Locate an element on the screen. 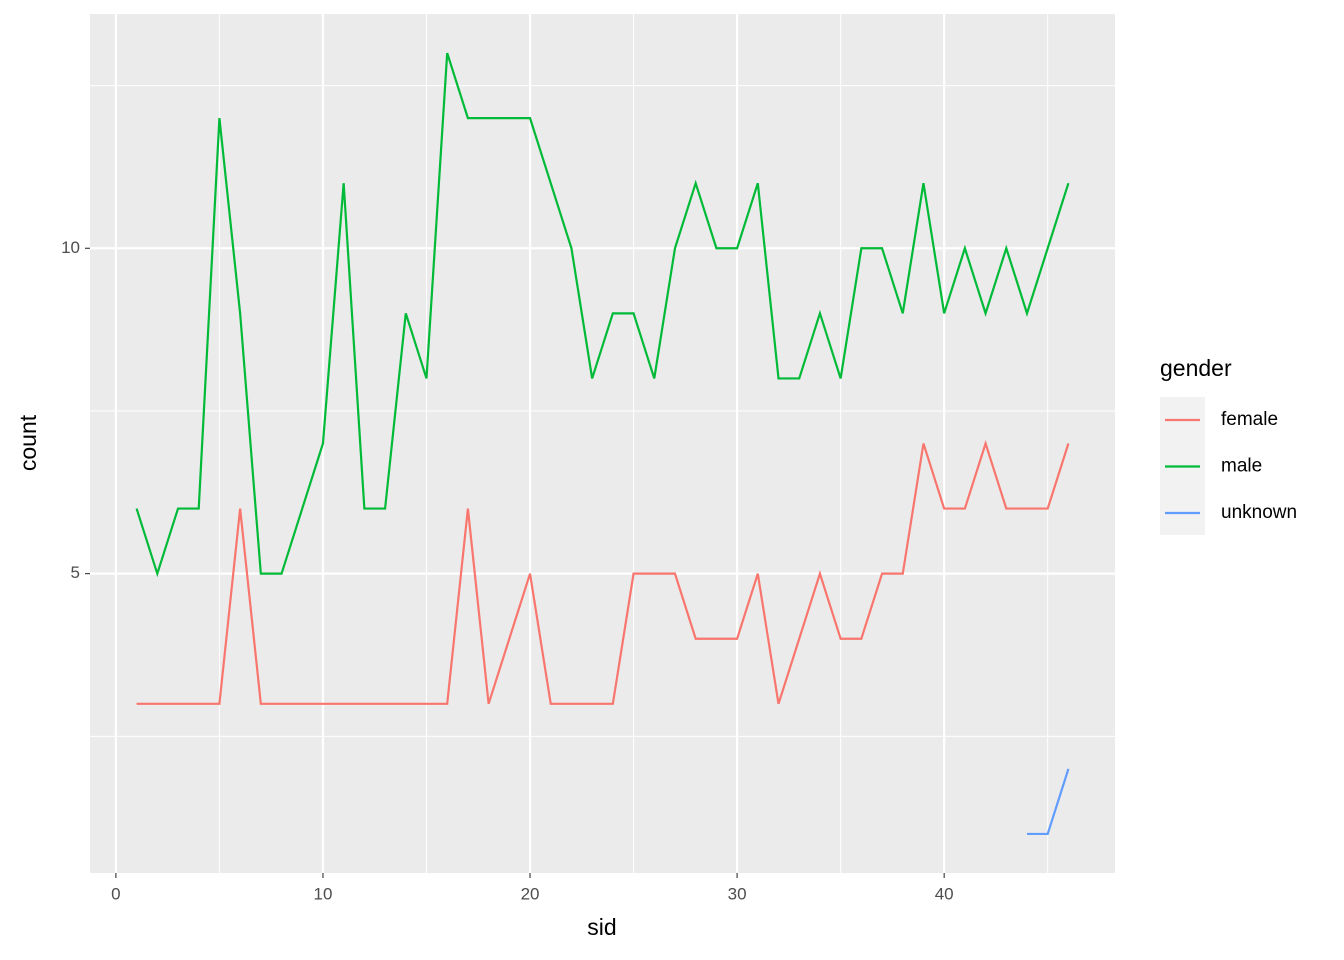 The width and height of the screenshot is (1344, 960). legend-title: gender is located at coordinates (1196, 368).